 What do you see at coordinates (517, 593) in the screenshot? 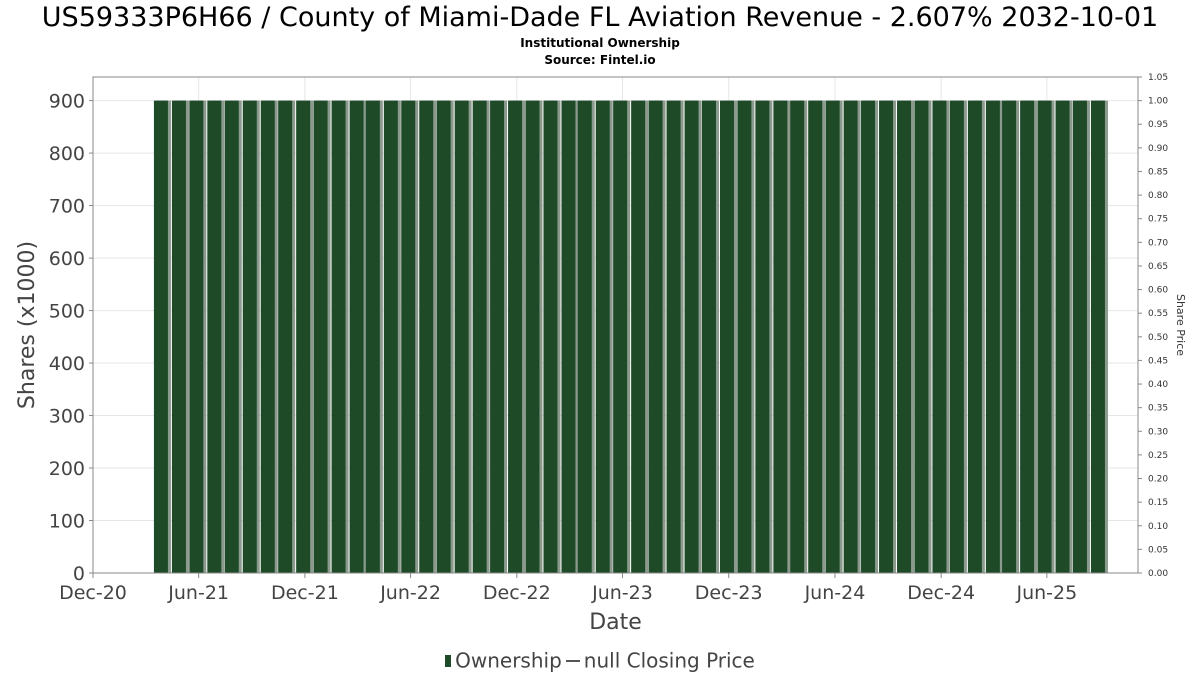
I see `x-tick-label: Dec-22` at bounding box center [517, 593].